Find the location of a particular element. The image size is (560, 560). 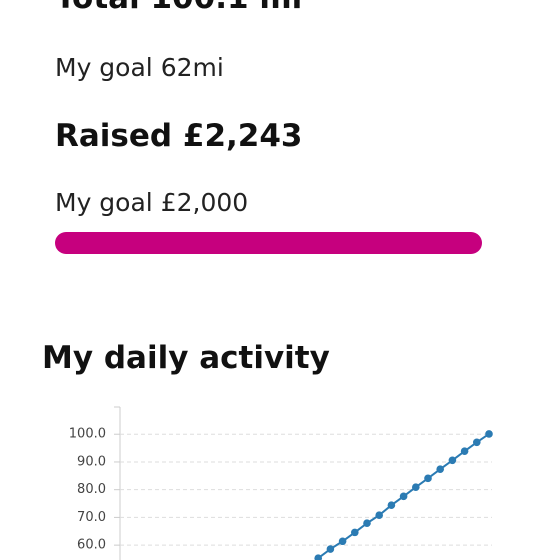

total-distance: Total 100.1 mi is located at coordinates (178, 8).